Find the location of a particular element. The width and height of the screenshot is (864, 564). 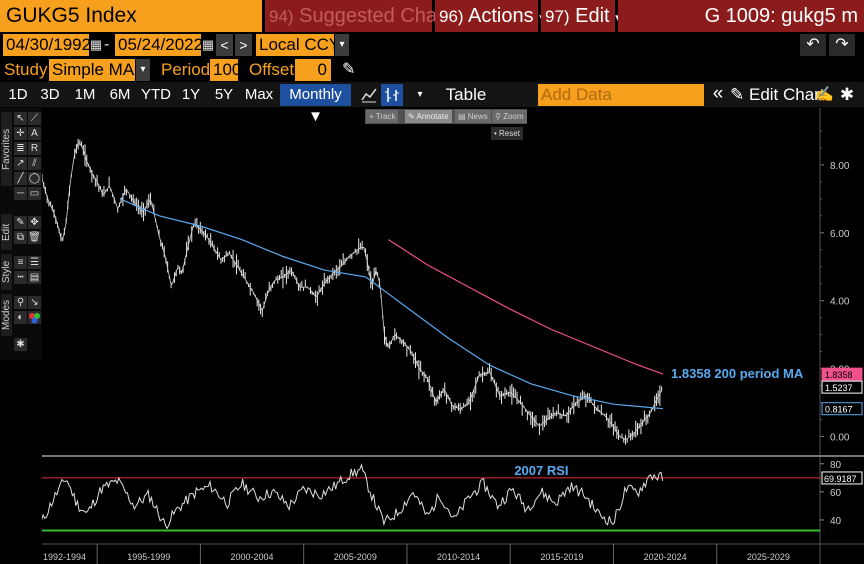

period-1y-button: 1Y is located at coordinates (191, 94).